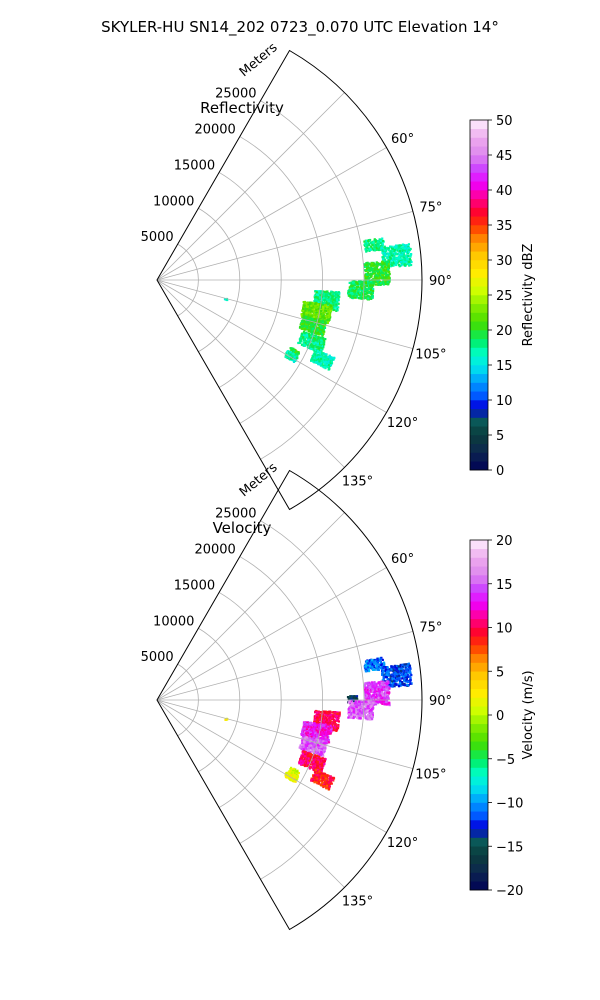 Image resolution: width=600 pixels, height=1000 pixels. I want to click on azimuth-tick-label: 75°, so click(430, 208).